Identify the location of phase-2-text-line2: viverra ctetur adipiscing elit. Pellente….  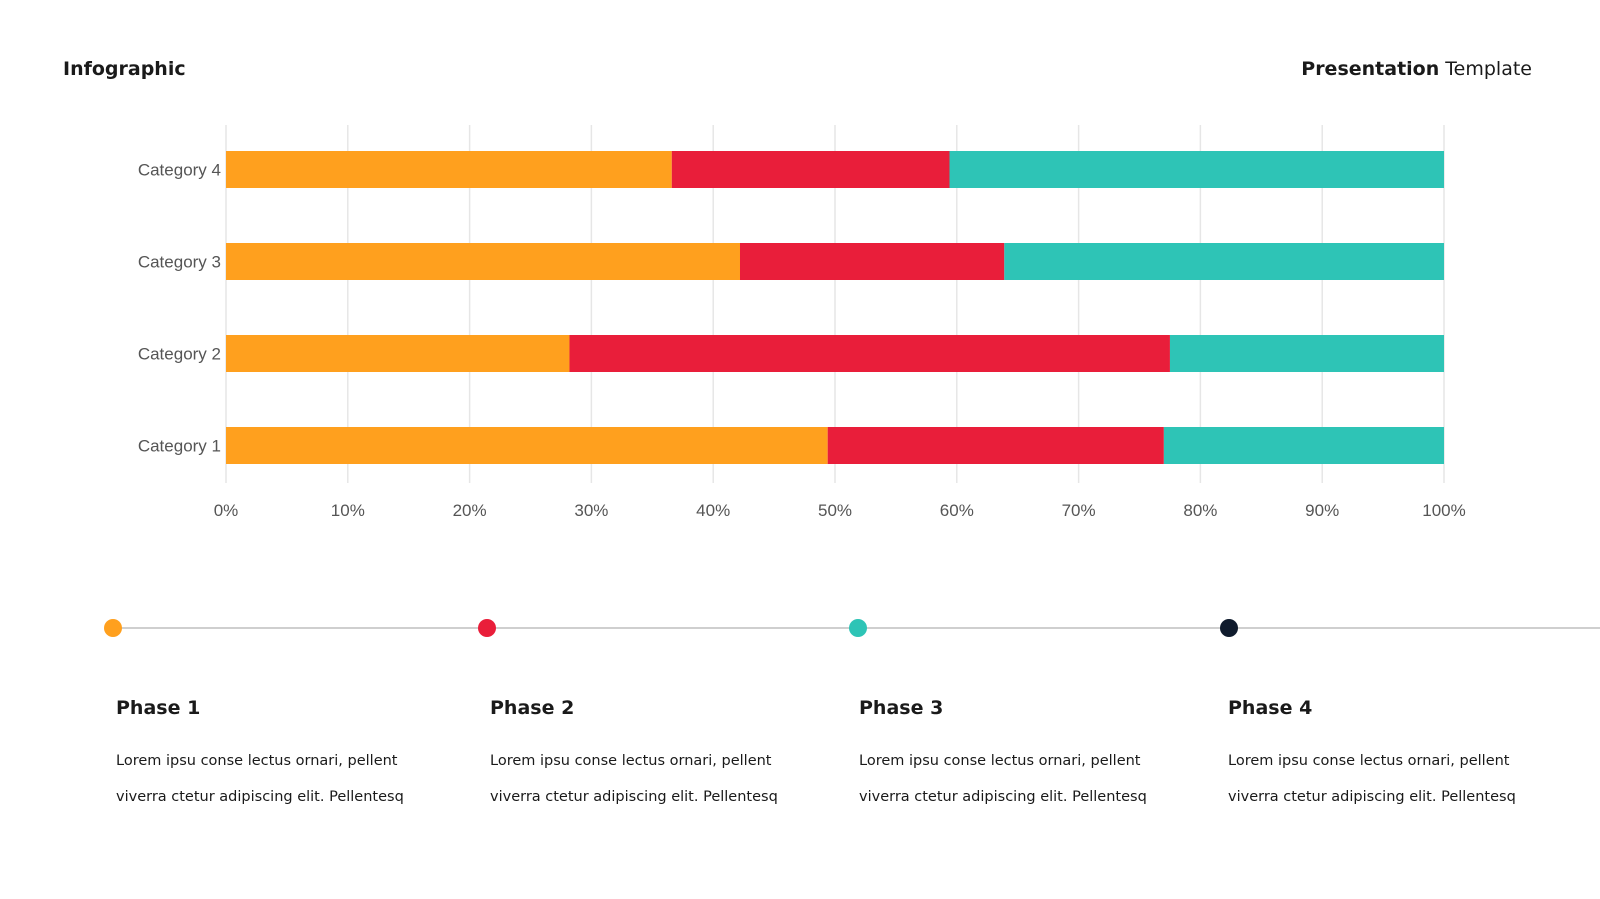
(634, 797).